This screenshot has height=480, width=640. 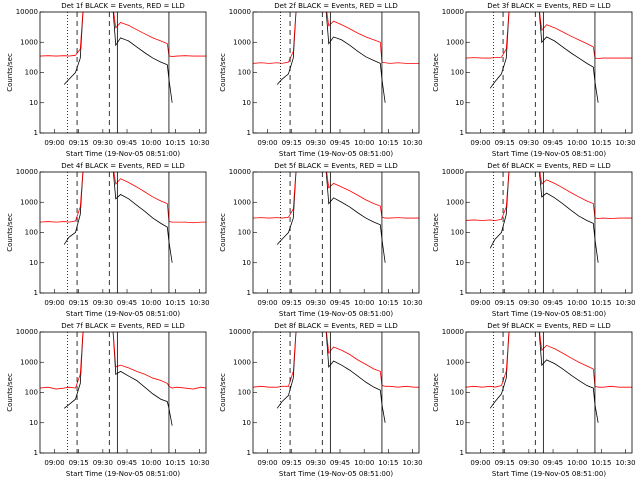 What do you see at coordinates (548, 326) in the screenshot?
I see `chart-title: Det 9f BLACK = Events, RED = LLD` at bounding box center [548, 326].